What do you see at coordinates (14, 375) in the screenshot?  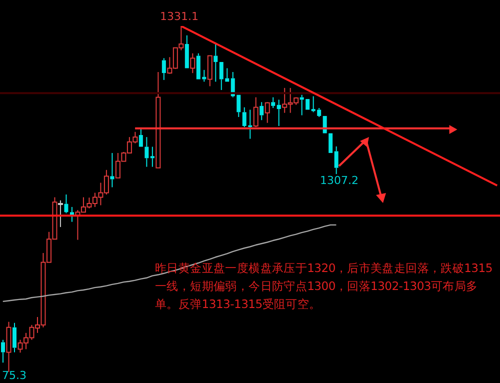 I see `annotation: 75.3` at bounding box center [14, 375].